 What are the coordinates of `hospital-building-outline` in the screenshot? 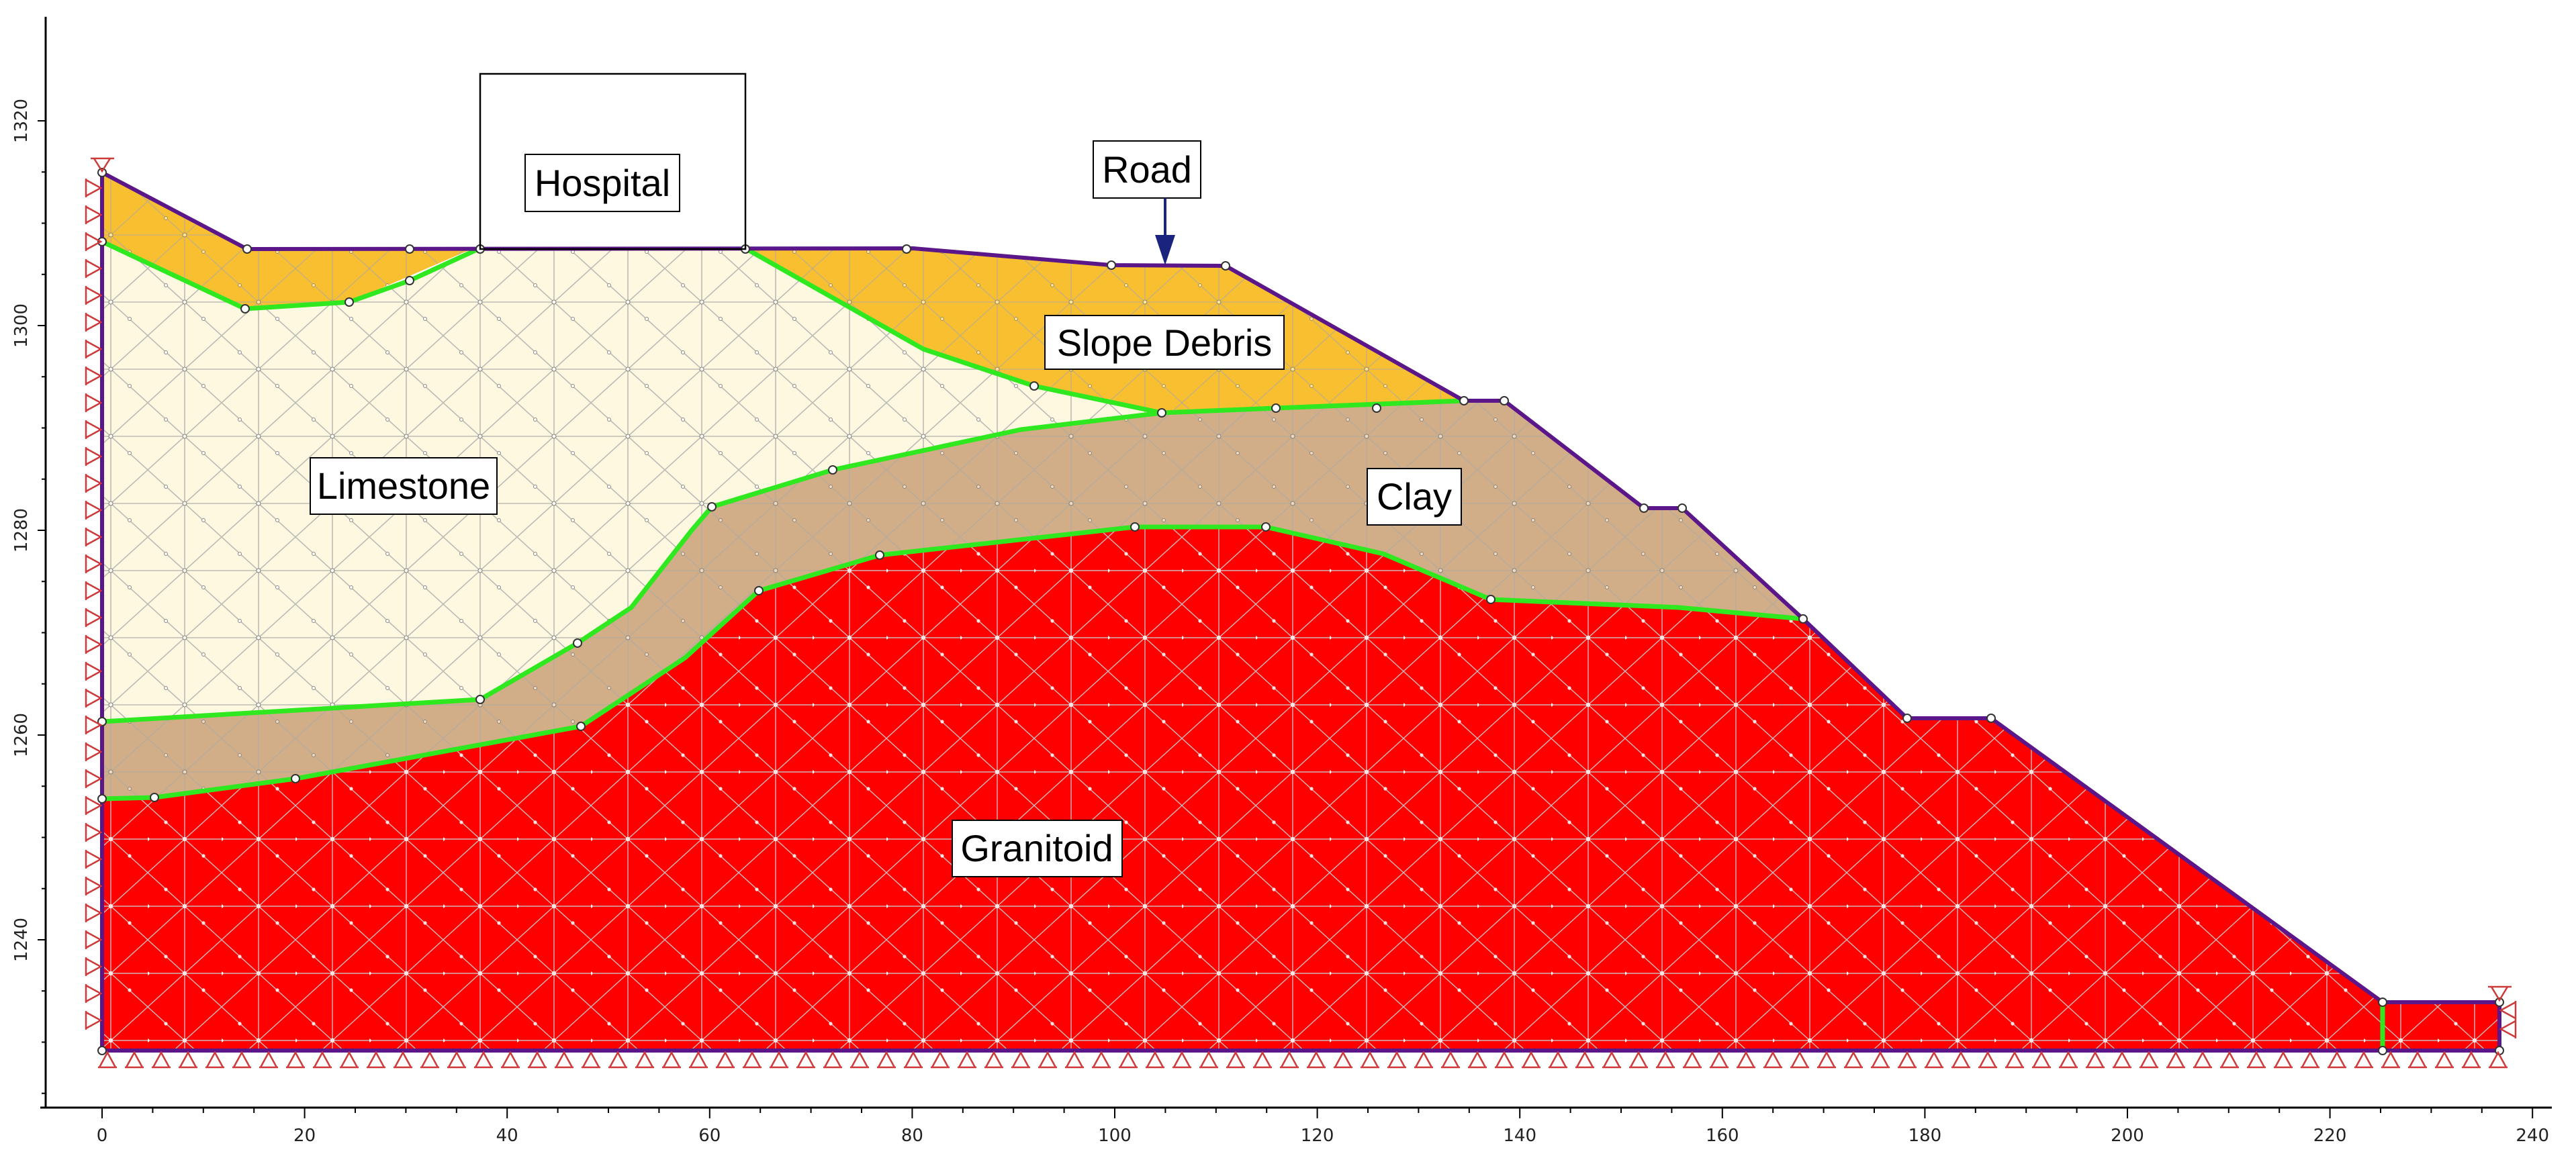 It's located at (613, 161).